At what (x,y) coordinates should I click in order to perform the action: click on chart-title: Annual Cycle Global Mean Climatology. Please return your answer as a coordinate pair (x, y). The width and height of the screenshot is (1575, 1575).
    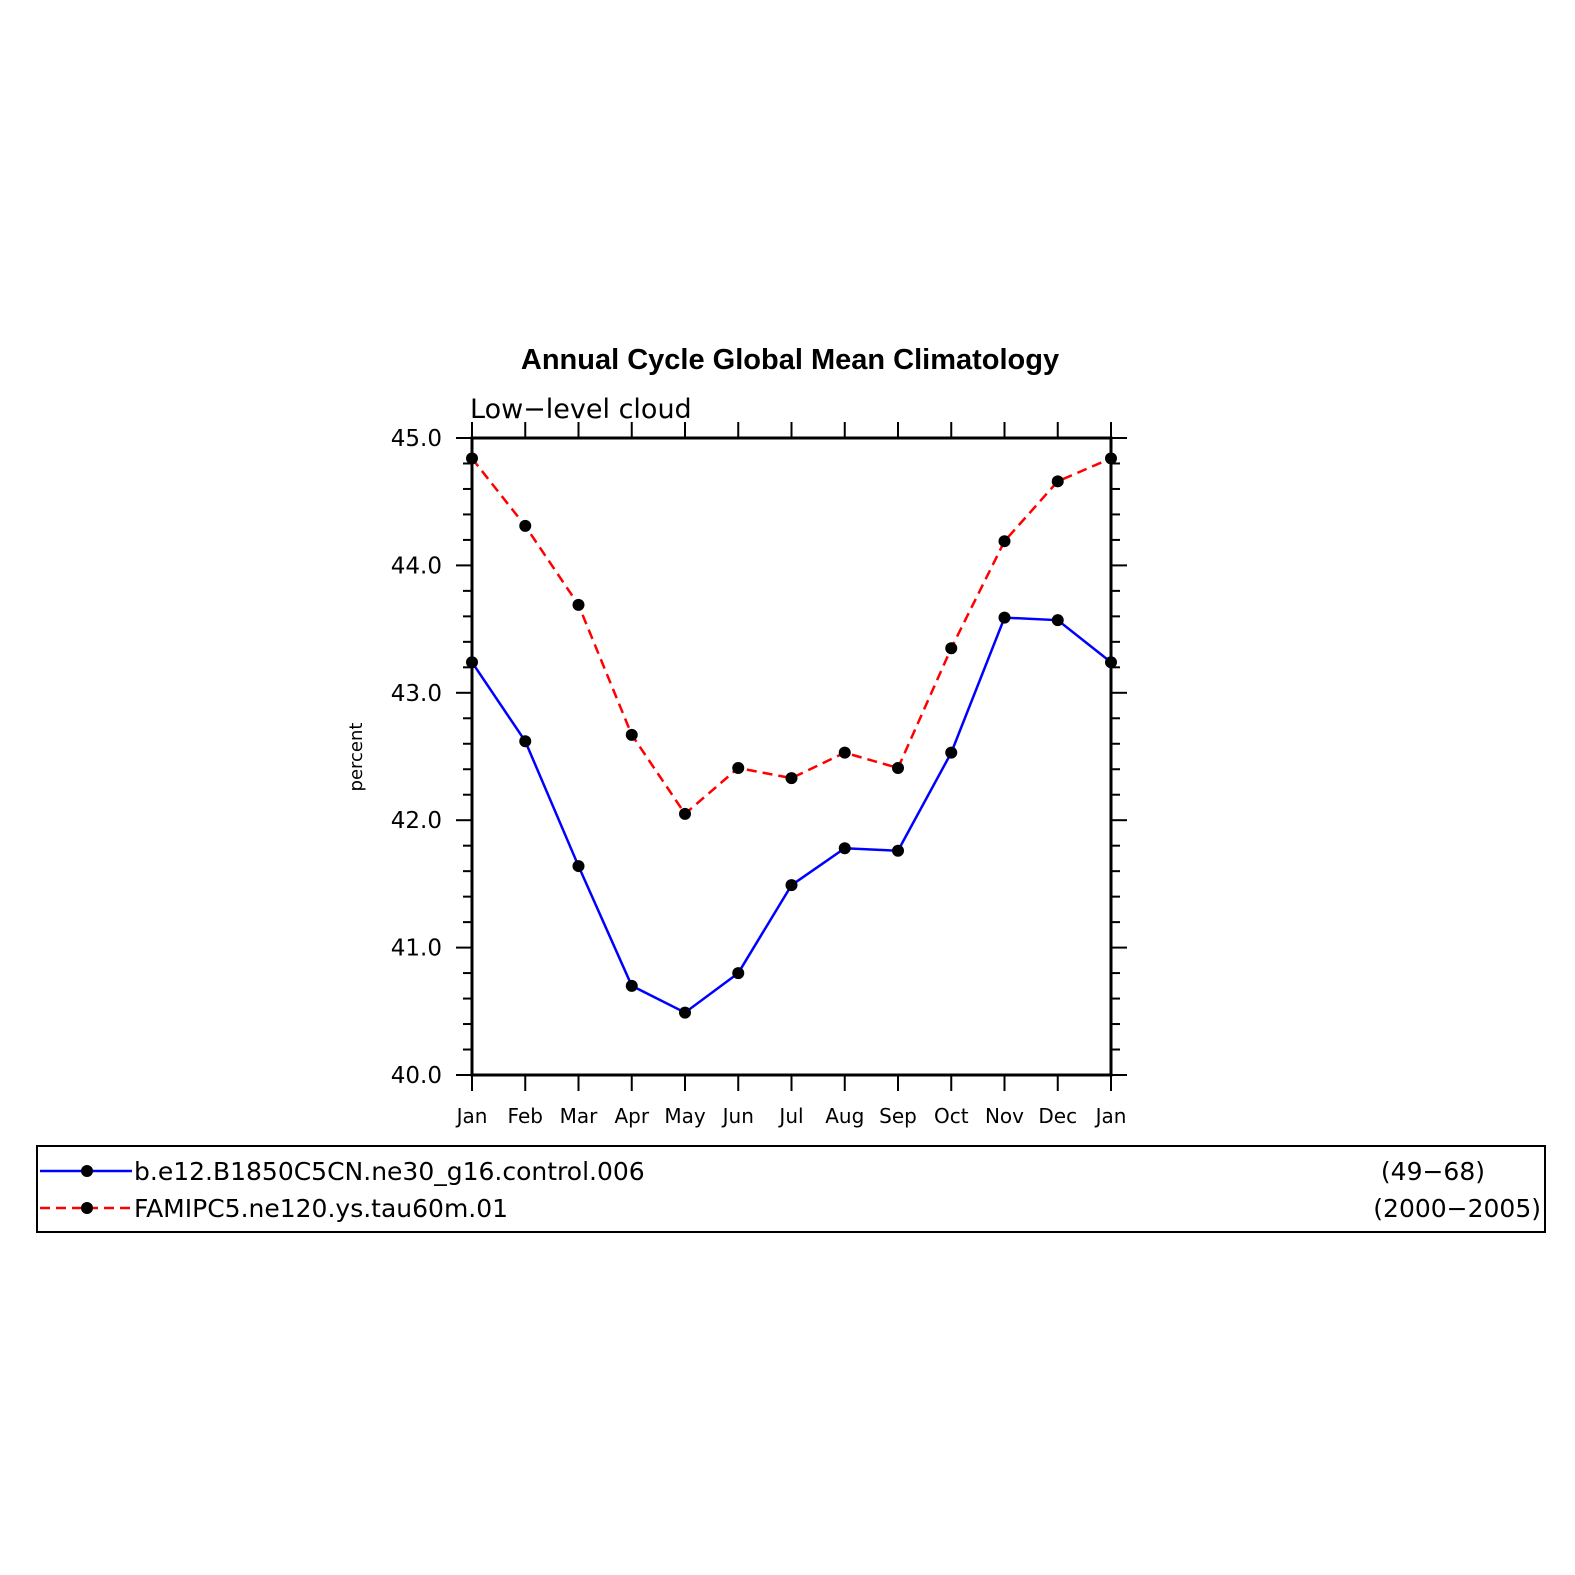
    Looking at the image, I should click on (790, 360).